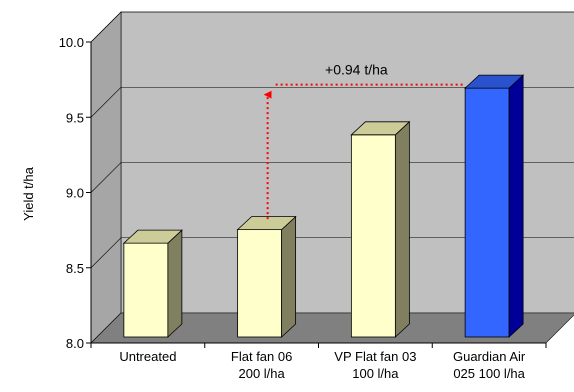 The width and height of the screenshot is (574, 392). I want to click on x-tick-label: Flat fan 06 200 l/ha, so click(261, 365).